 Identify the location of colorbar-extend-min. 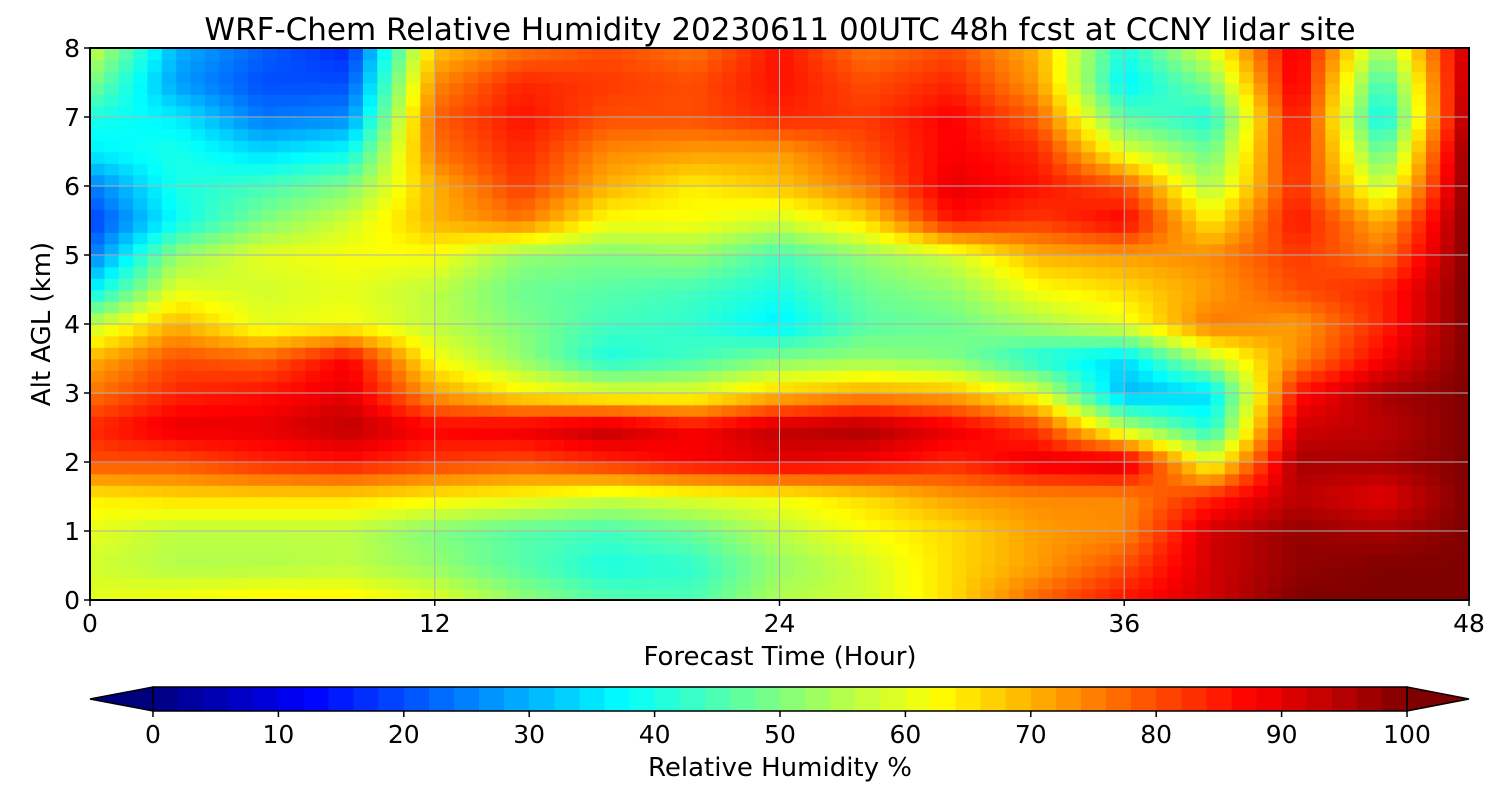
(121, 699).